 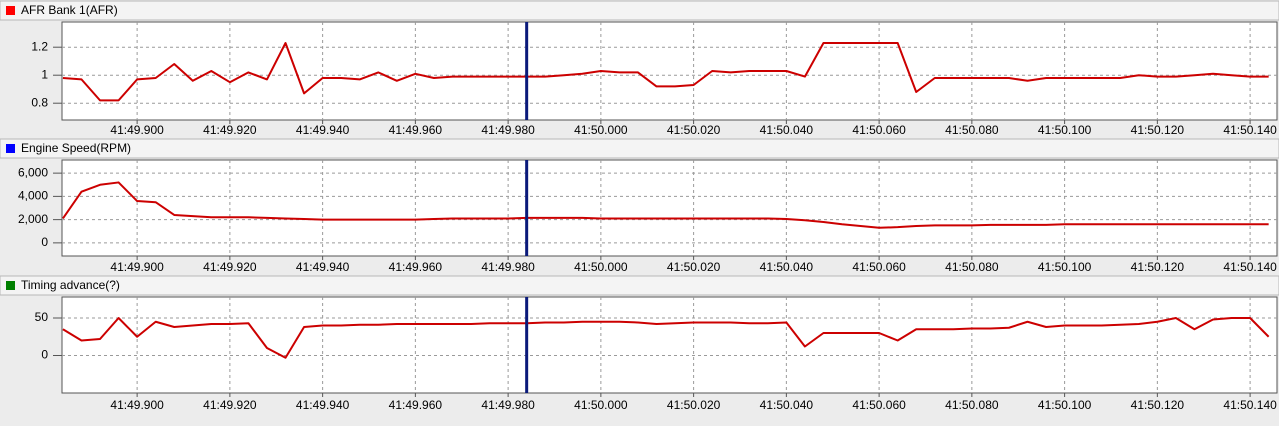 What do you see at coordinates (39, 102) in the screenshot?
I see `y-tick-label: 0.8` at bounding box center [39, 102].